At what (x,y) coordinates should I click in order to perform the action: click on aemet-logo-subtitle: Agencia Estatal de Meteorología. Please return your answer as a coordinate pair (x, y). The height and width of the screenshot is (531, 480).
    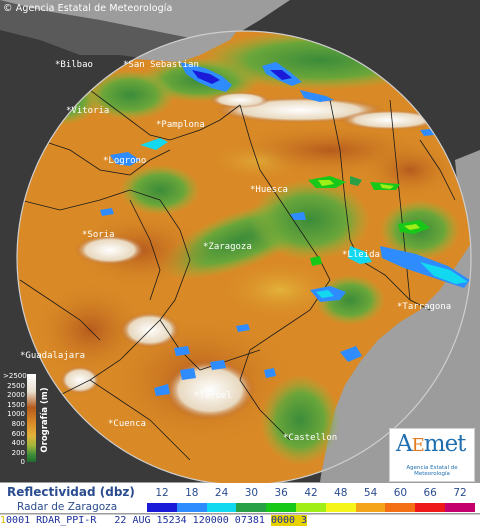
    Looking at the image, I should click on (432, 471).